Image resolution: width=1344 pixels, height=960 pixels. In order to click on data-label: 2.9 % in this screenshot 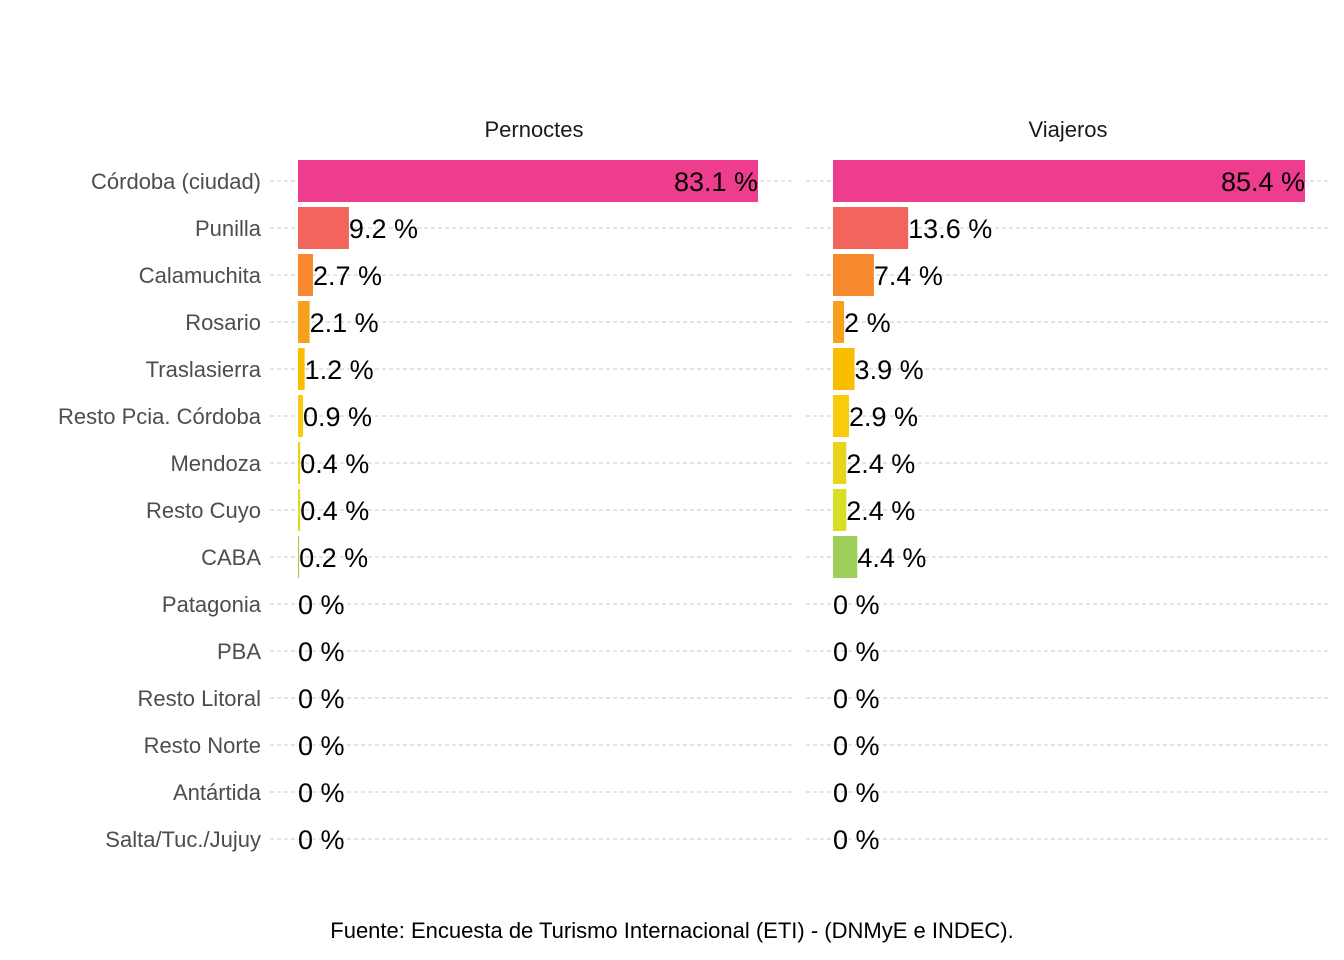, I will do `click(883, 417)`.